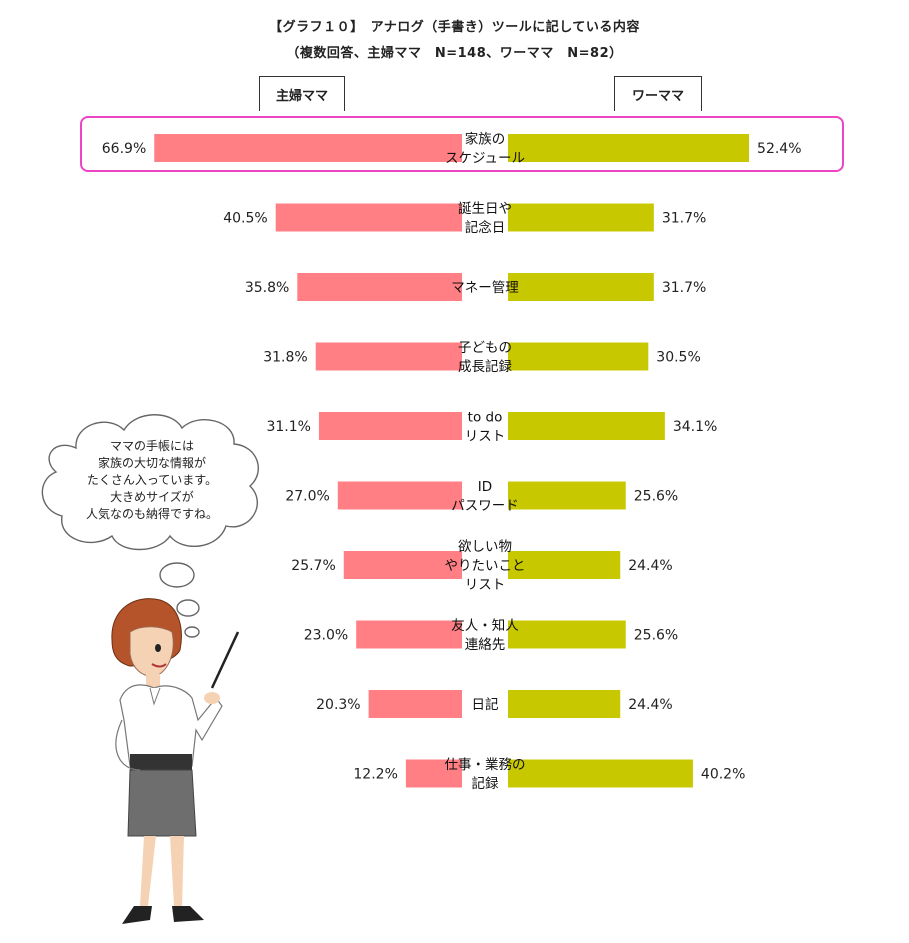  I want to click on category-label-line: 誕生日や, so click(485, 209).